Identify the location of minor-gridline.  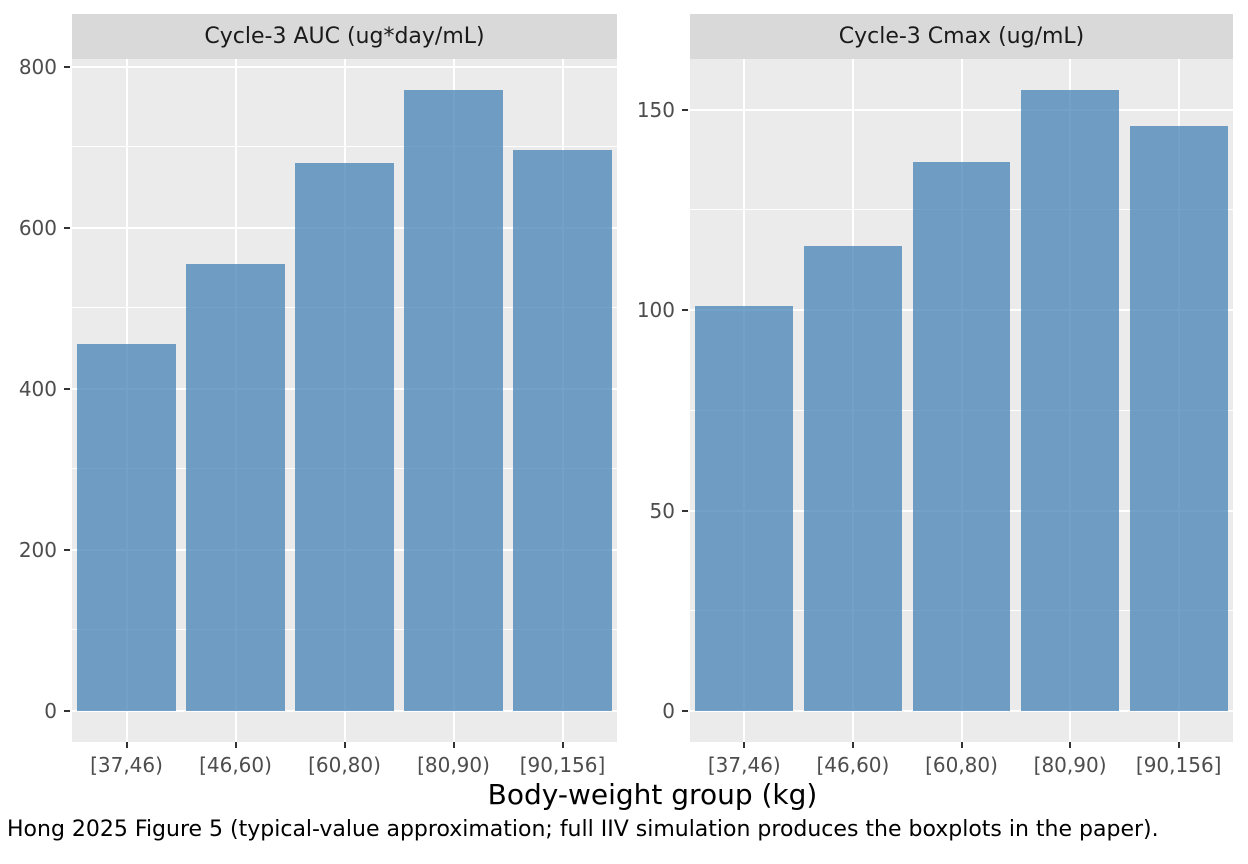
(344, 147).